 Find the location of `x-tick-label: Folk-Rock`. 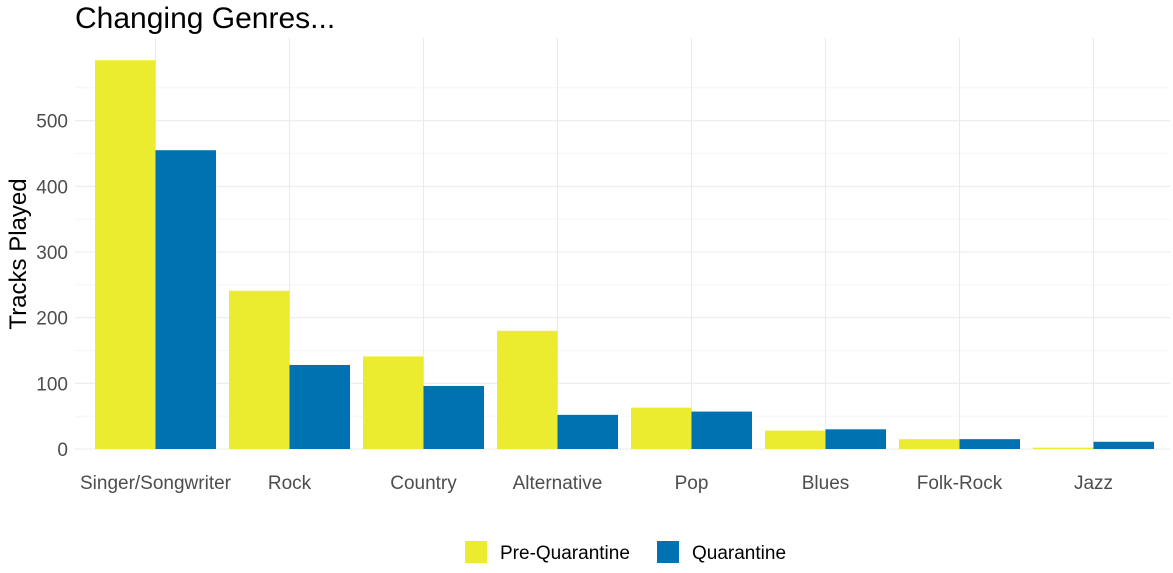

x-tick-label: Folk-Rock is located at coordinates (960, 483).